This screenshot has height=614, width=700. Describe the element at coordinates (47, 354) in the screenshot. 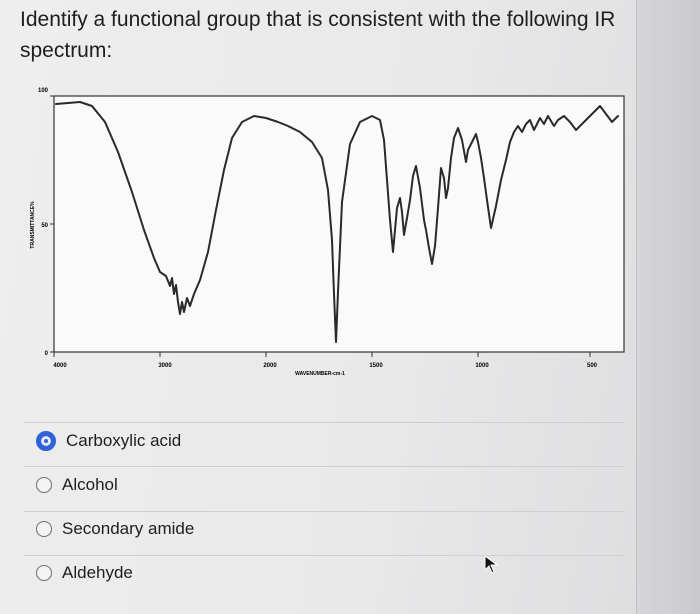

I see `y-tick-0: 0` at that location.